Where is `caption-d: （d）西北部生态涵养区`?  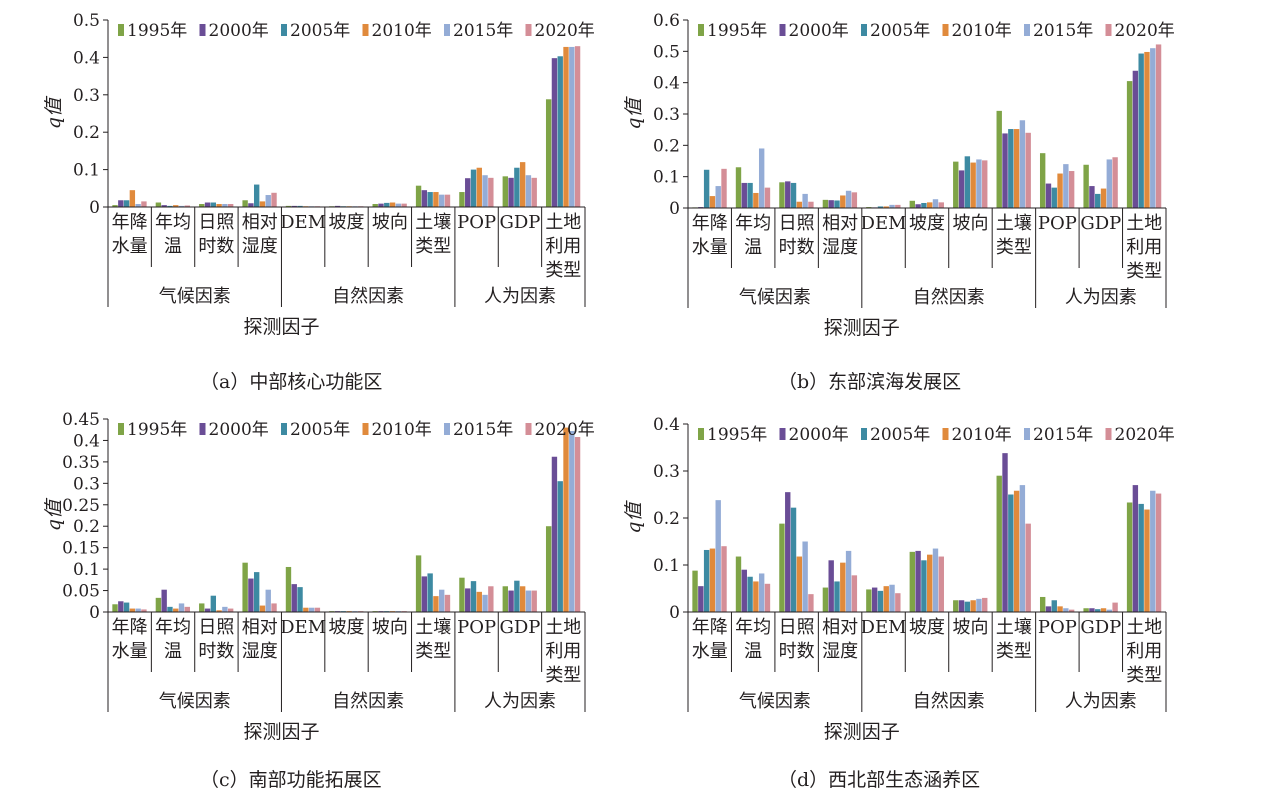
caption-d: （d）西北部生态涵养区 is located at coordinates (879, 780).